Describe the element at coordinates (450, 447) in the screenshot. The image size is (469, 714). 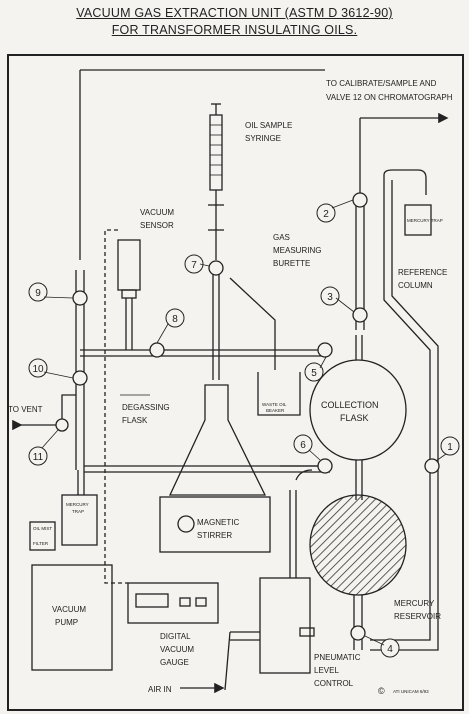
I see `valve-1-label: 1` at that location.